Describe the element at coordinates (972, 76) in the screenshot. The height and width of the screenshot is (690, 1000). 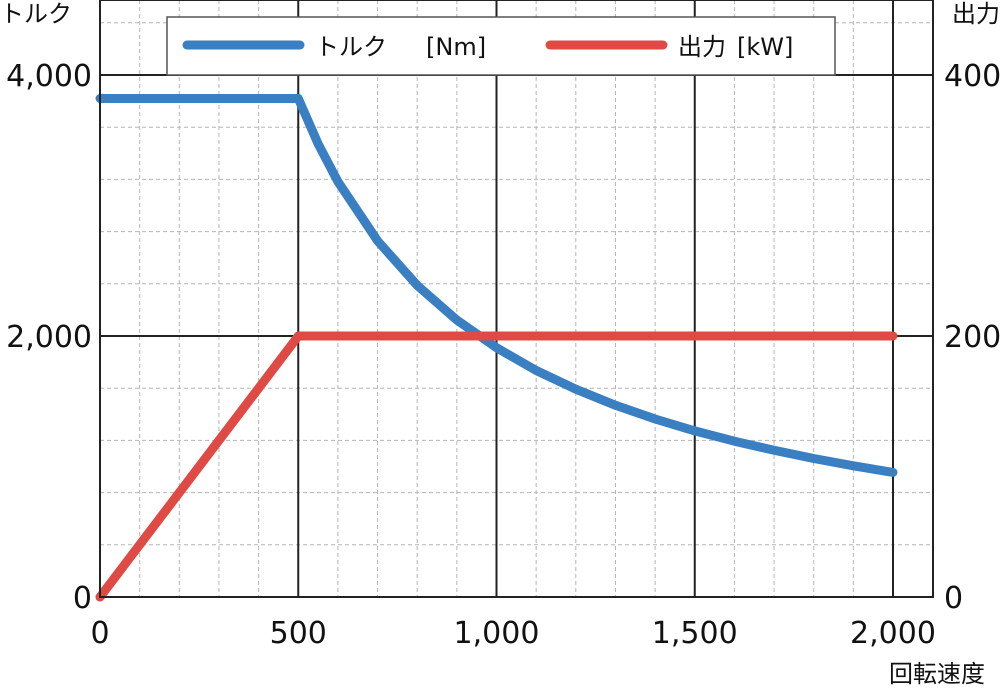
I see `y-right-tick-label: 400` at that location.